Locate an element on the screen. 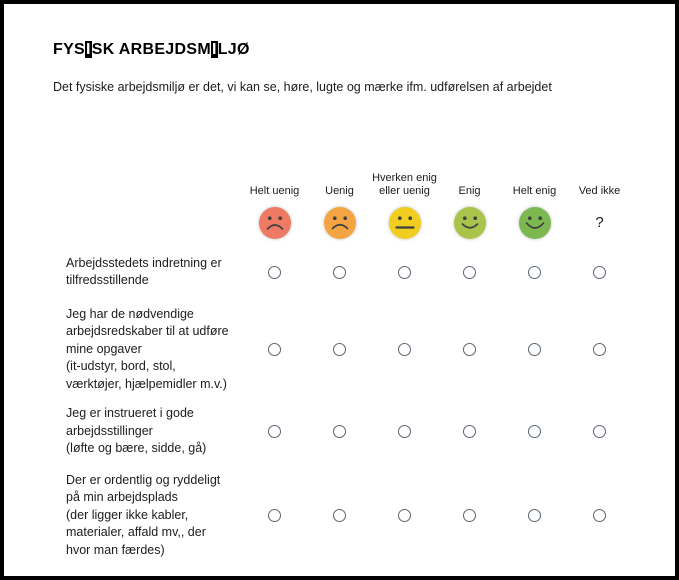 This screenshot has height=580, width=679. scale-option-helt-uenig: Helt uenig is located at coordinates (274, 213).